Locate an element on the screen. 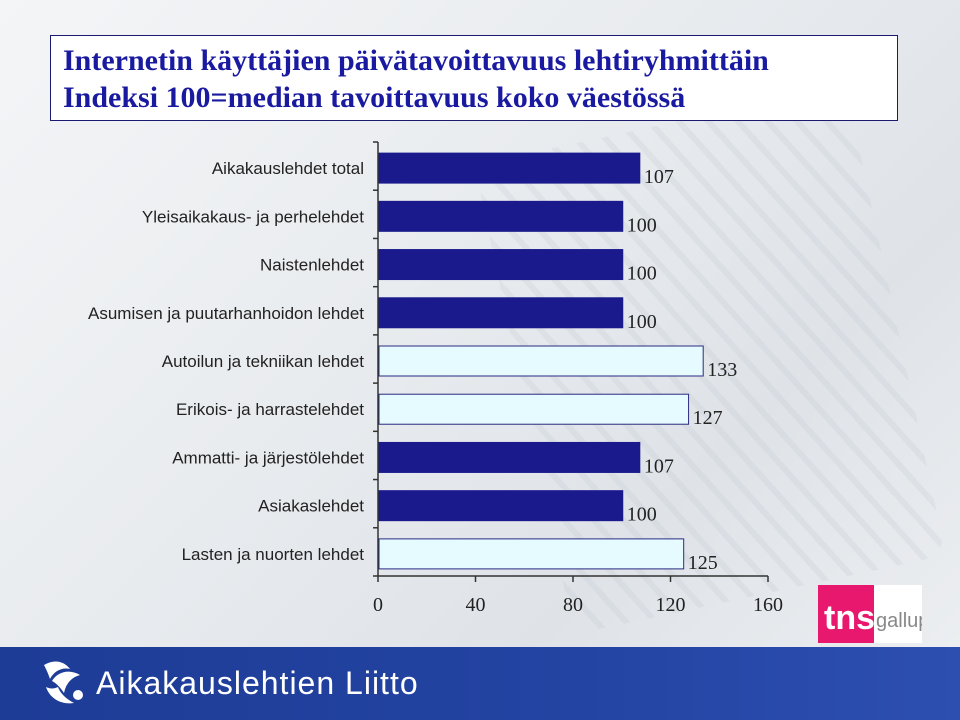 This screenshot has width=960, height=720. tns-logo-text: tns is located at coordinates (849, 618).